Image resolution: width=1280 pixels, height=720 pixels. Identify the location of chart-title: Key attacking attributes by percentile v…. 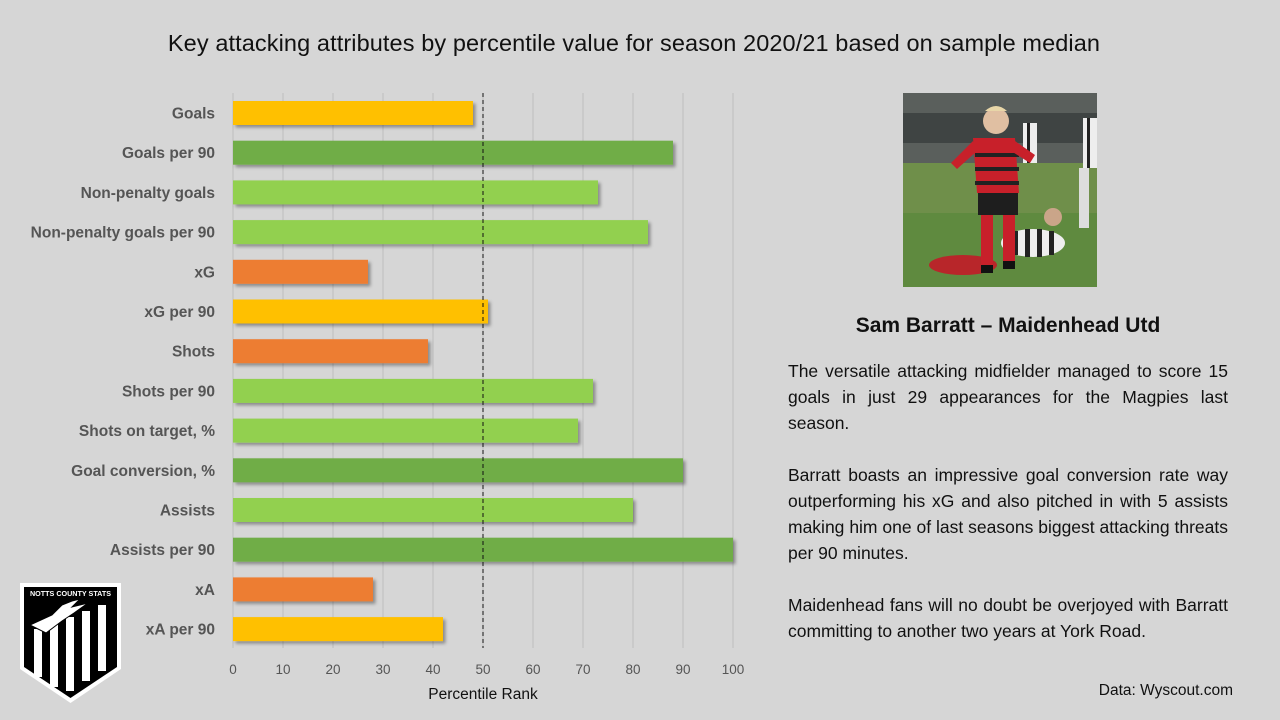
(634, 43).